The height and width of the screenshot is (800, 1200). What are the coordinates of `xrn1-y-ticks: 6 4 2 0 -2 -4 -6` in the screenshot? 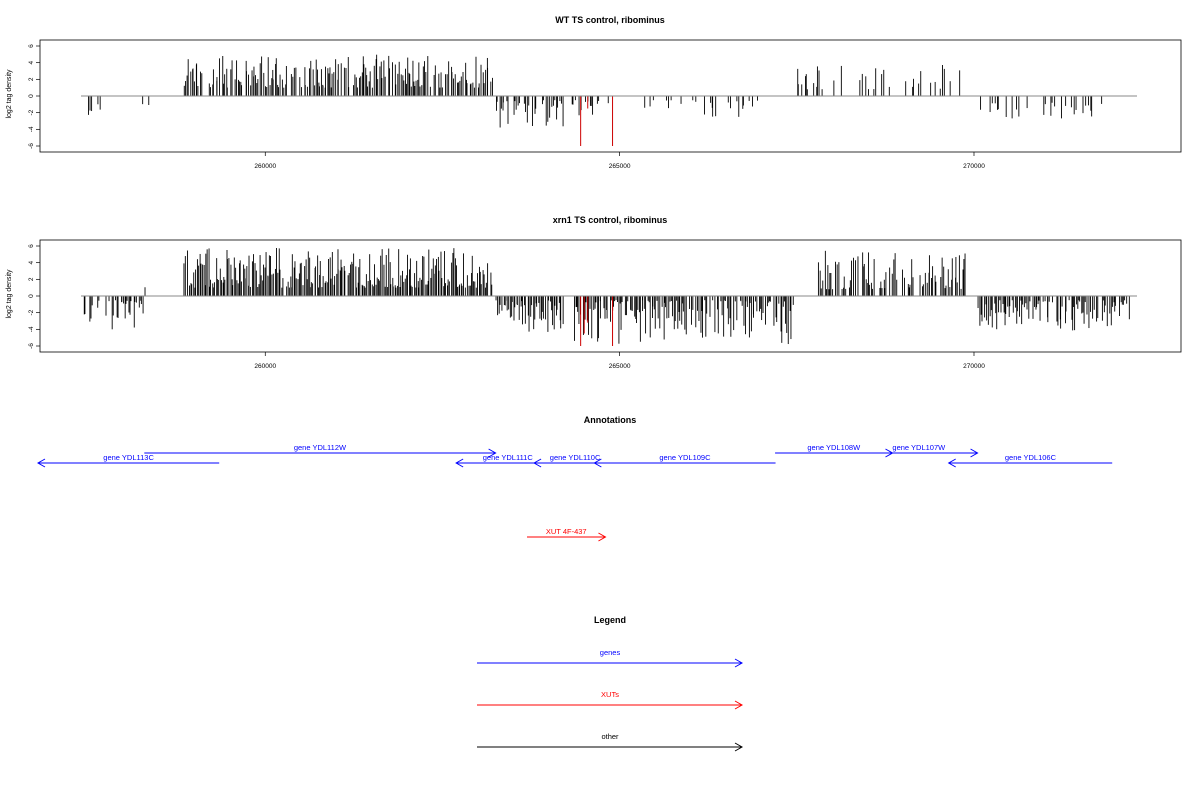 It's located at (34, 296).